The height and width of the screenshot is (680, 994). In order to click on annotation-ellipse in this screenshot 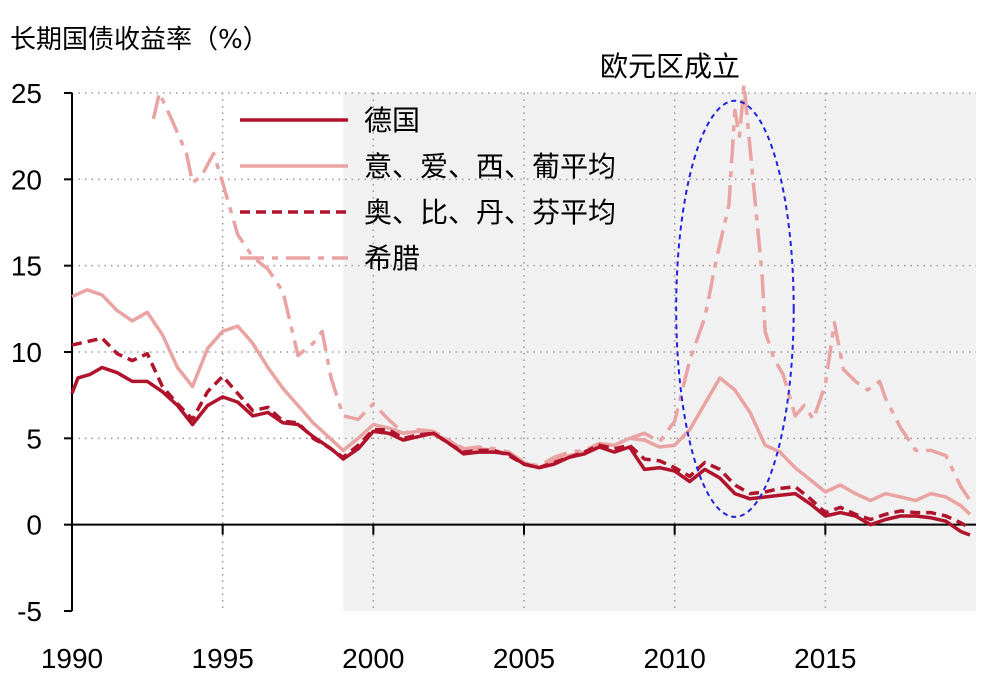, I will do `click(735, 308)`.